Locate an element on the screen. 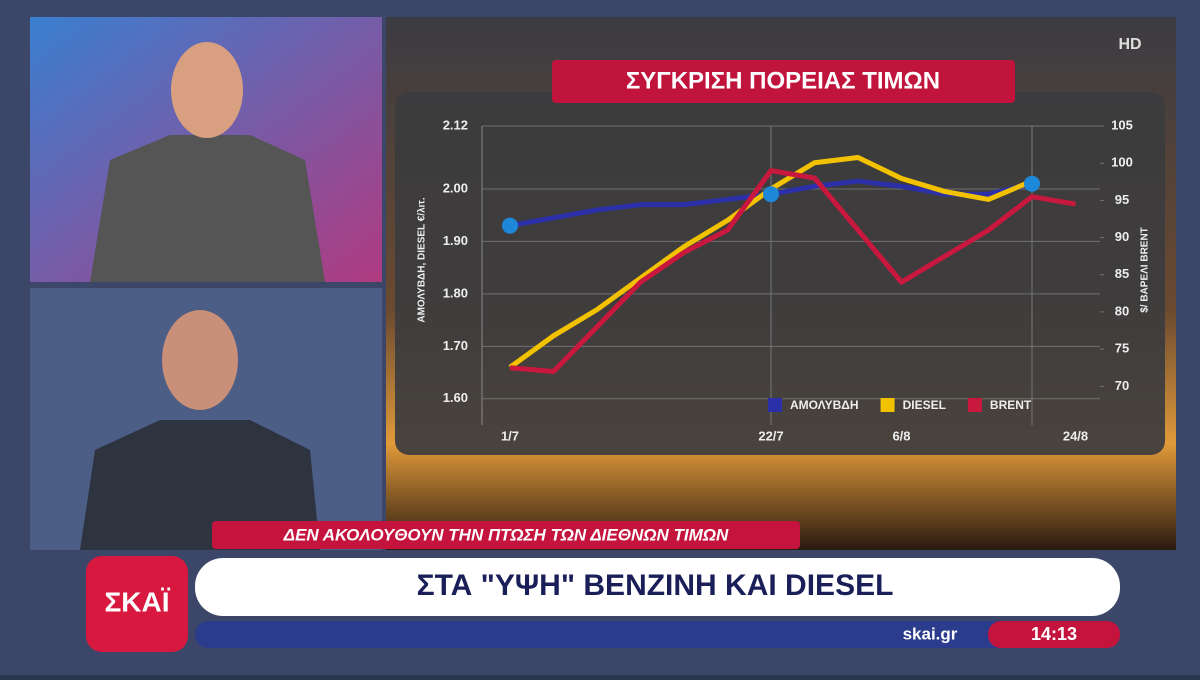 The height and width of the screenshot is (680, 1200). hd-badge: HD is located at coordinates (1129, 44).